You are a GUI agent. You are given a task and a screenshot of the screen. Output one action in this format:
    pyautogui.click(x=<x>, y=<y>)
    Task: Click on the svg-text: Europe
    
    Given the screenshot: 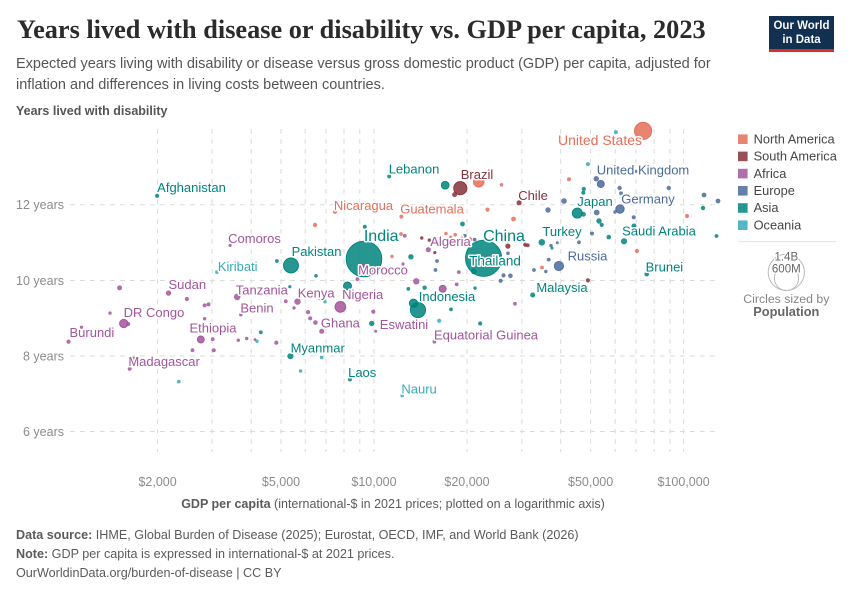 What is the action you would take?
    pyautogui.click(x=774, y=190)
    